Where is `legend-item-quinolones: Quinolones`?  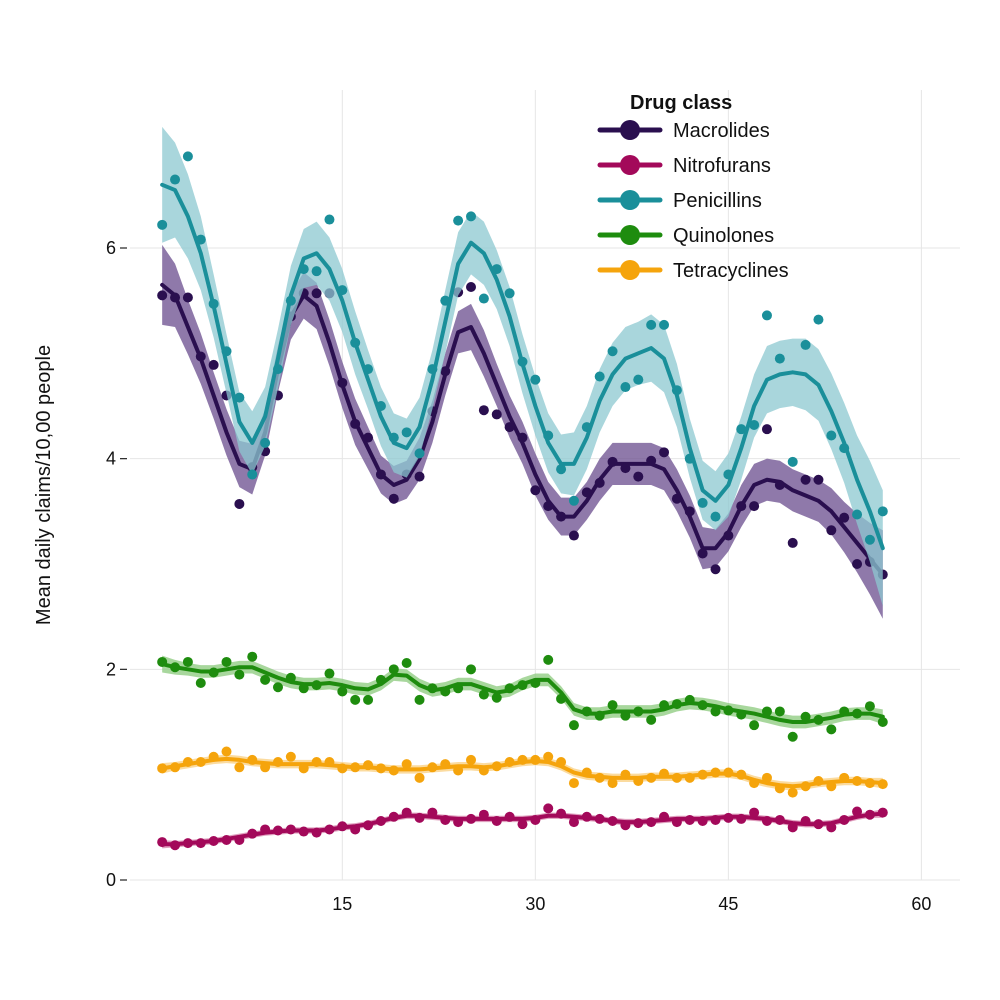
legend-item-quinolones: Quinolones is located at coordinates (685, 236).